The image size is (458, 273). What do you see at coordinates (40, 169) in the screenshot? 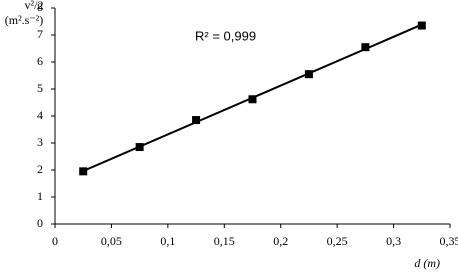
I see `y-tick-label: 2` at bounding box center [40, 169].